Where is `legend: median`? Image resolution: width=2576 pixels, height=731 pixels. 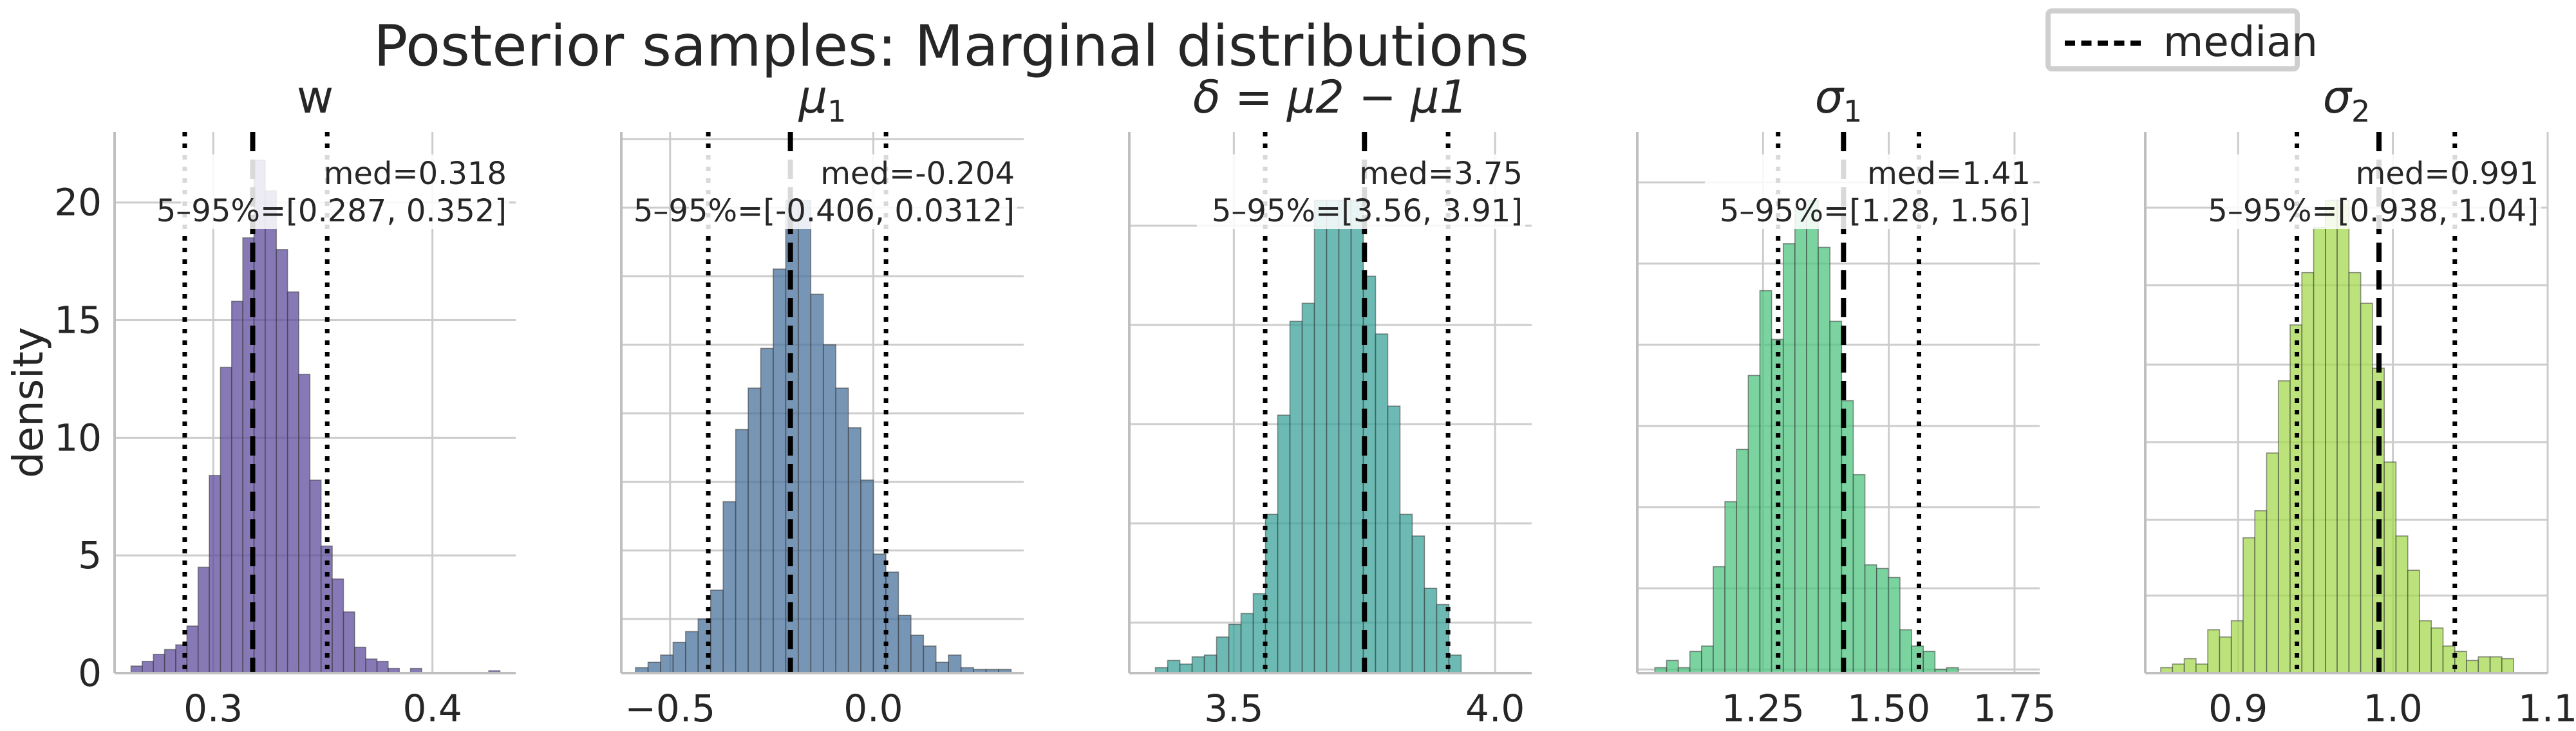
legend: median is located at coordinates (2181, 39).